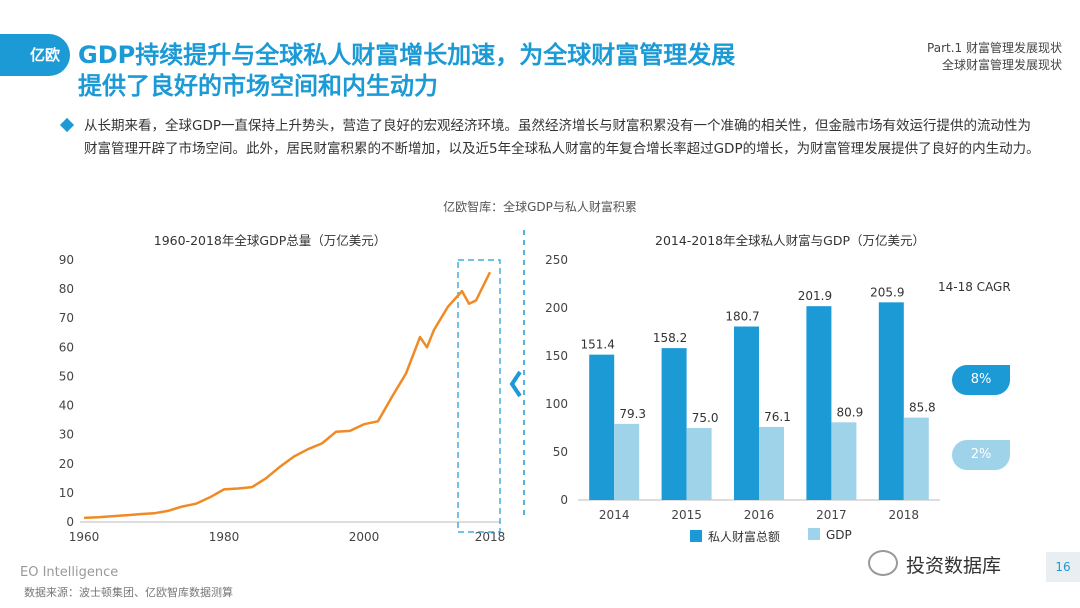  What do you see at coordinates (540, 207) in the screenshot?
I see `chart-source-caption: 亿欧智库：全球GDP与私人财富积累` at bounding box center [540, 207].